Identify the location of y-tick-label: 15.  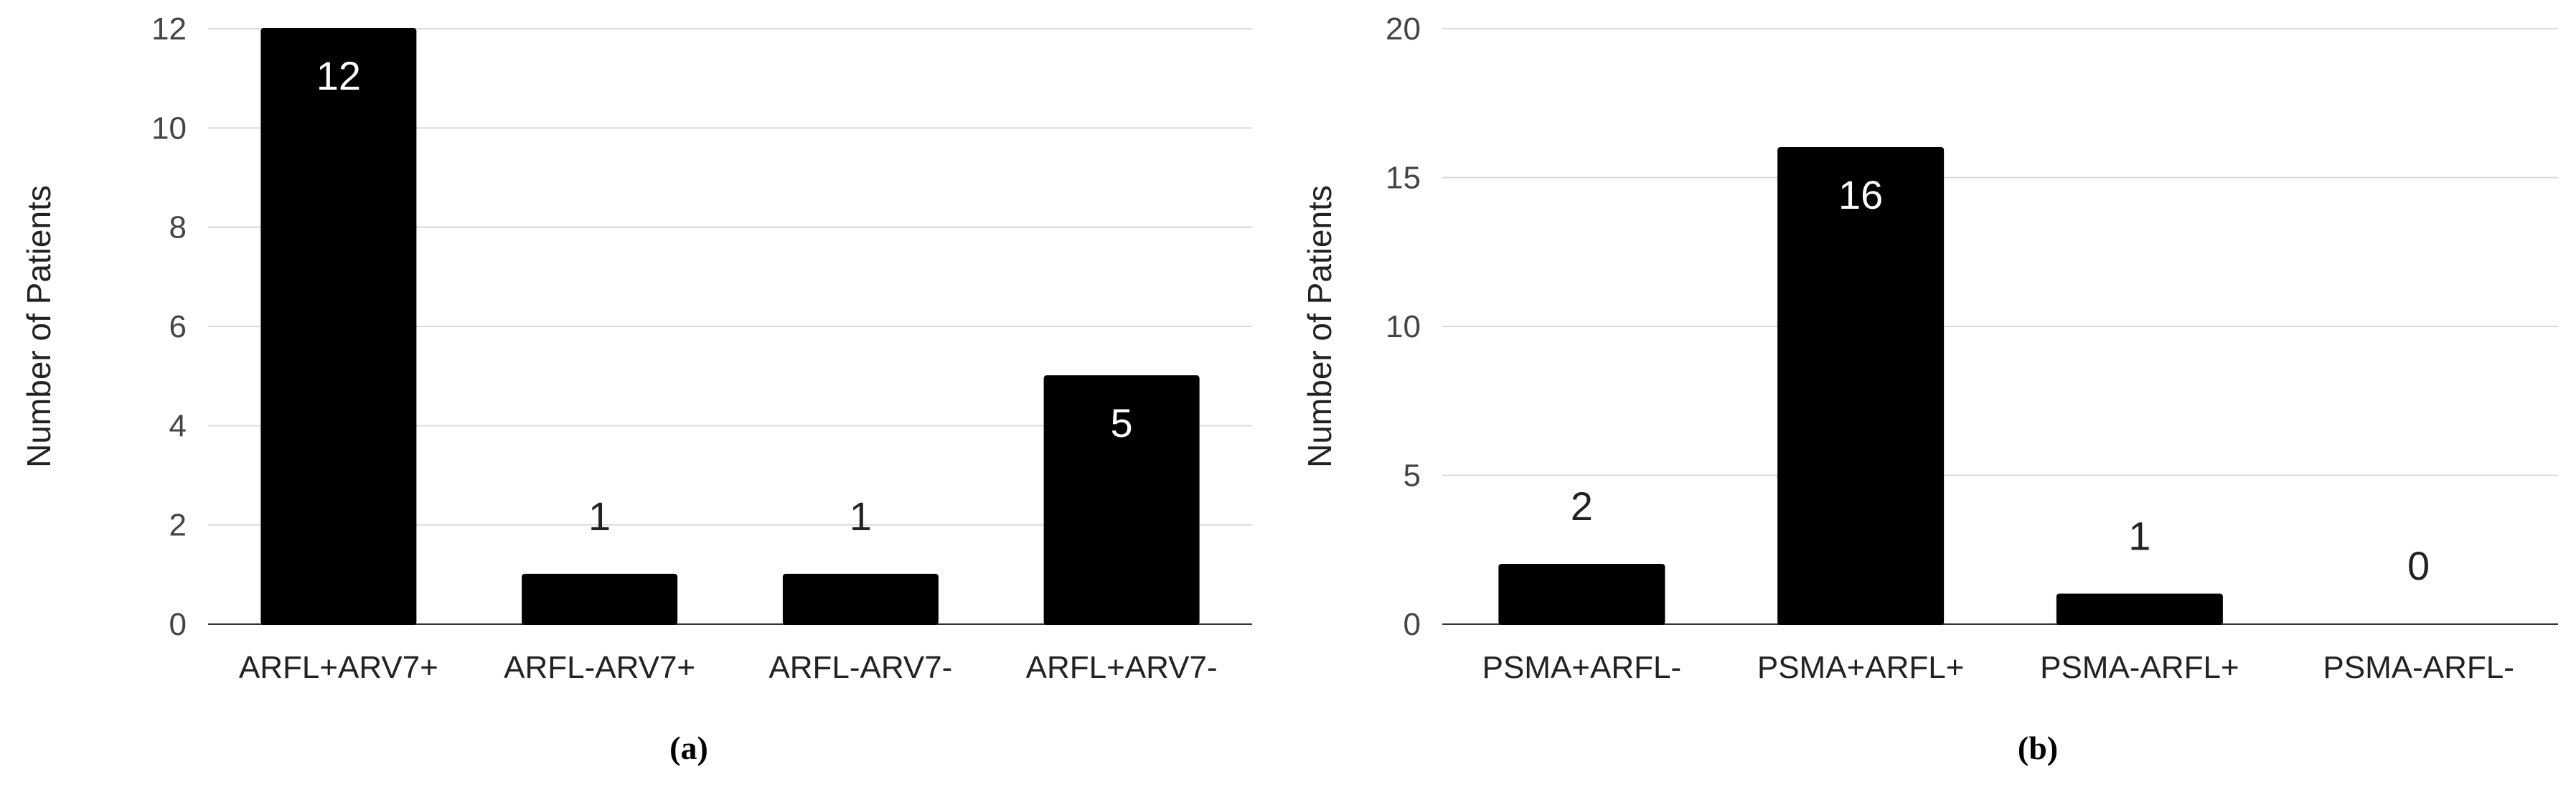
(1403, 178).